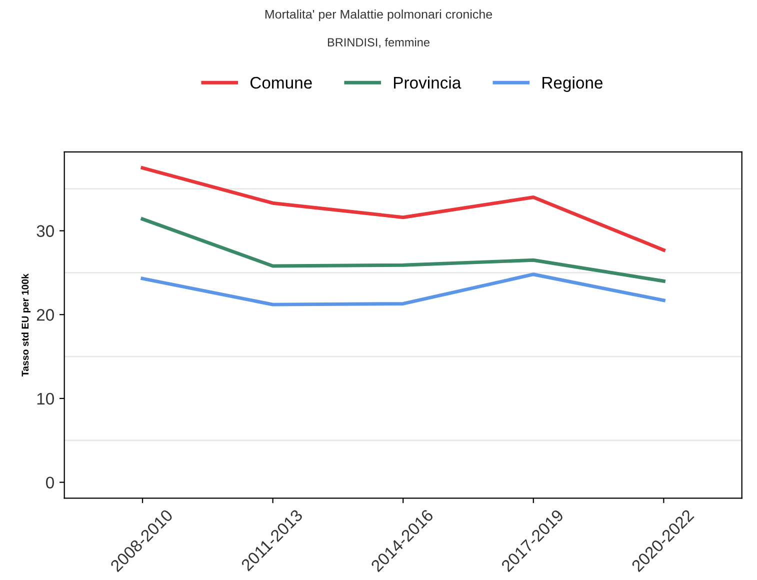  I want to click on y-tick-label: 10, so click(45, 398).